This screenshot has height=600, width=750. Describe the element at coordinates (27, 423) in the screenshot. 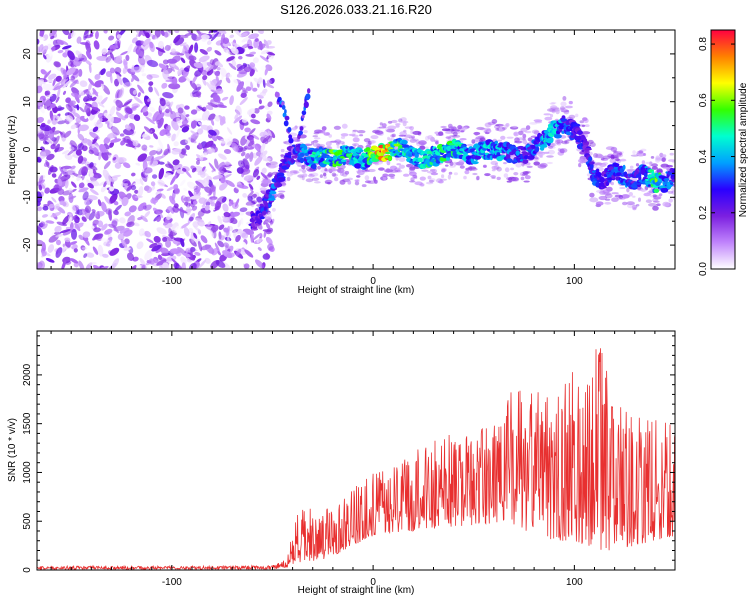

I see `snr-y-tick-label: 1500` at that location.